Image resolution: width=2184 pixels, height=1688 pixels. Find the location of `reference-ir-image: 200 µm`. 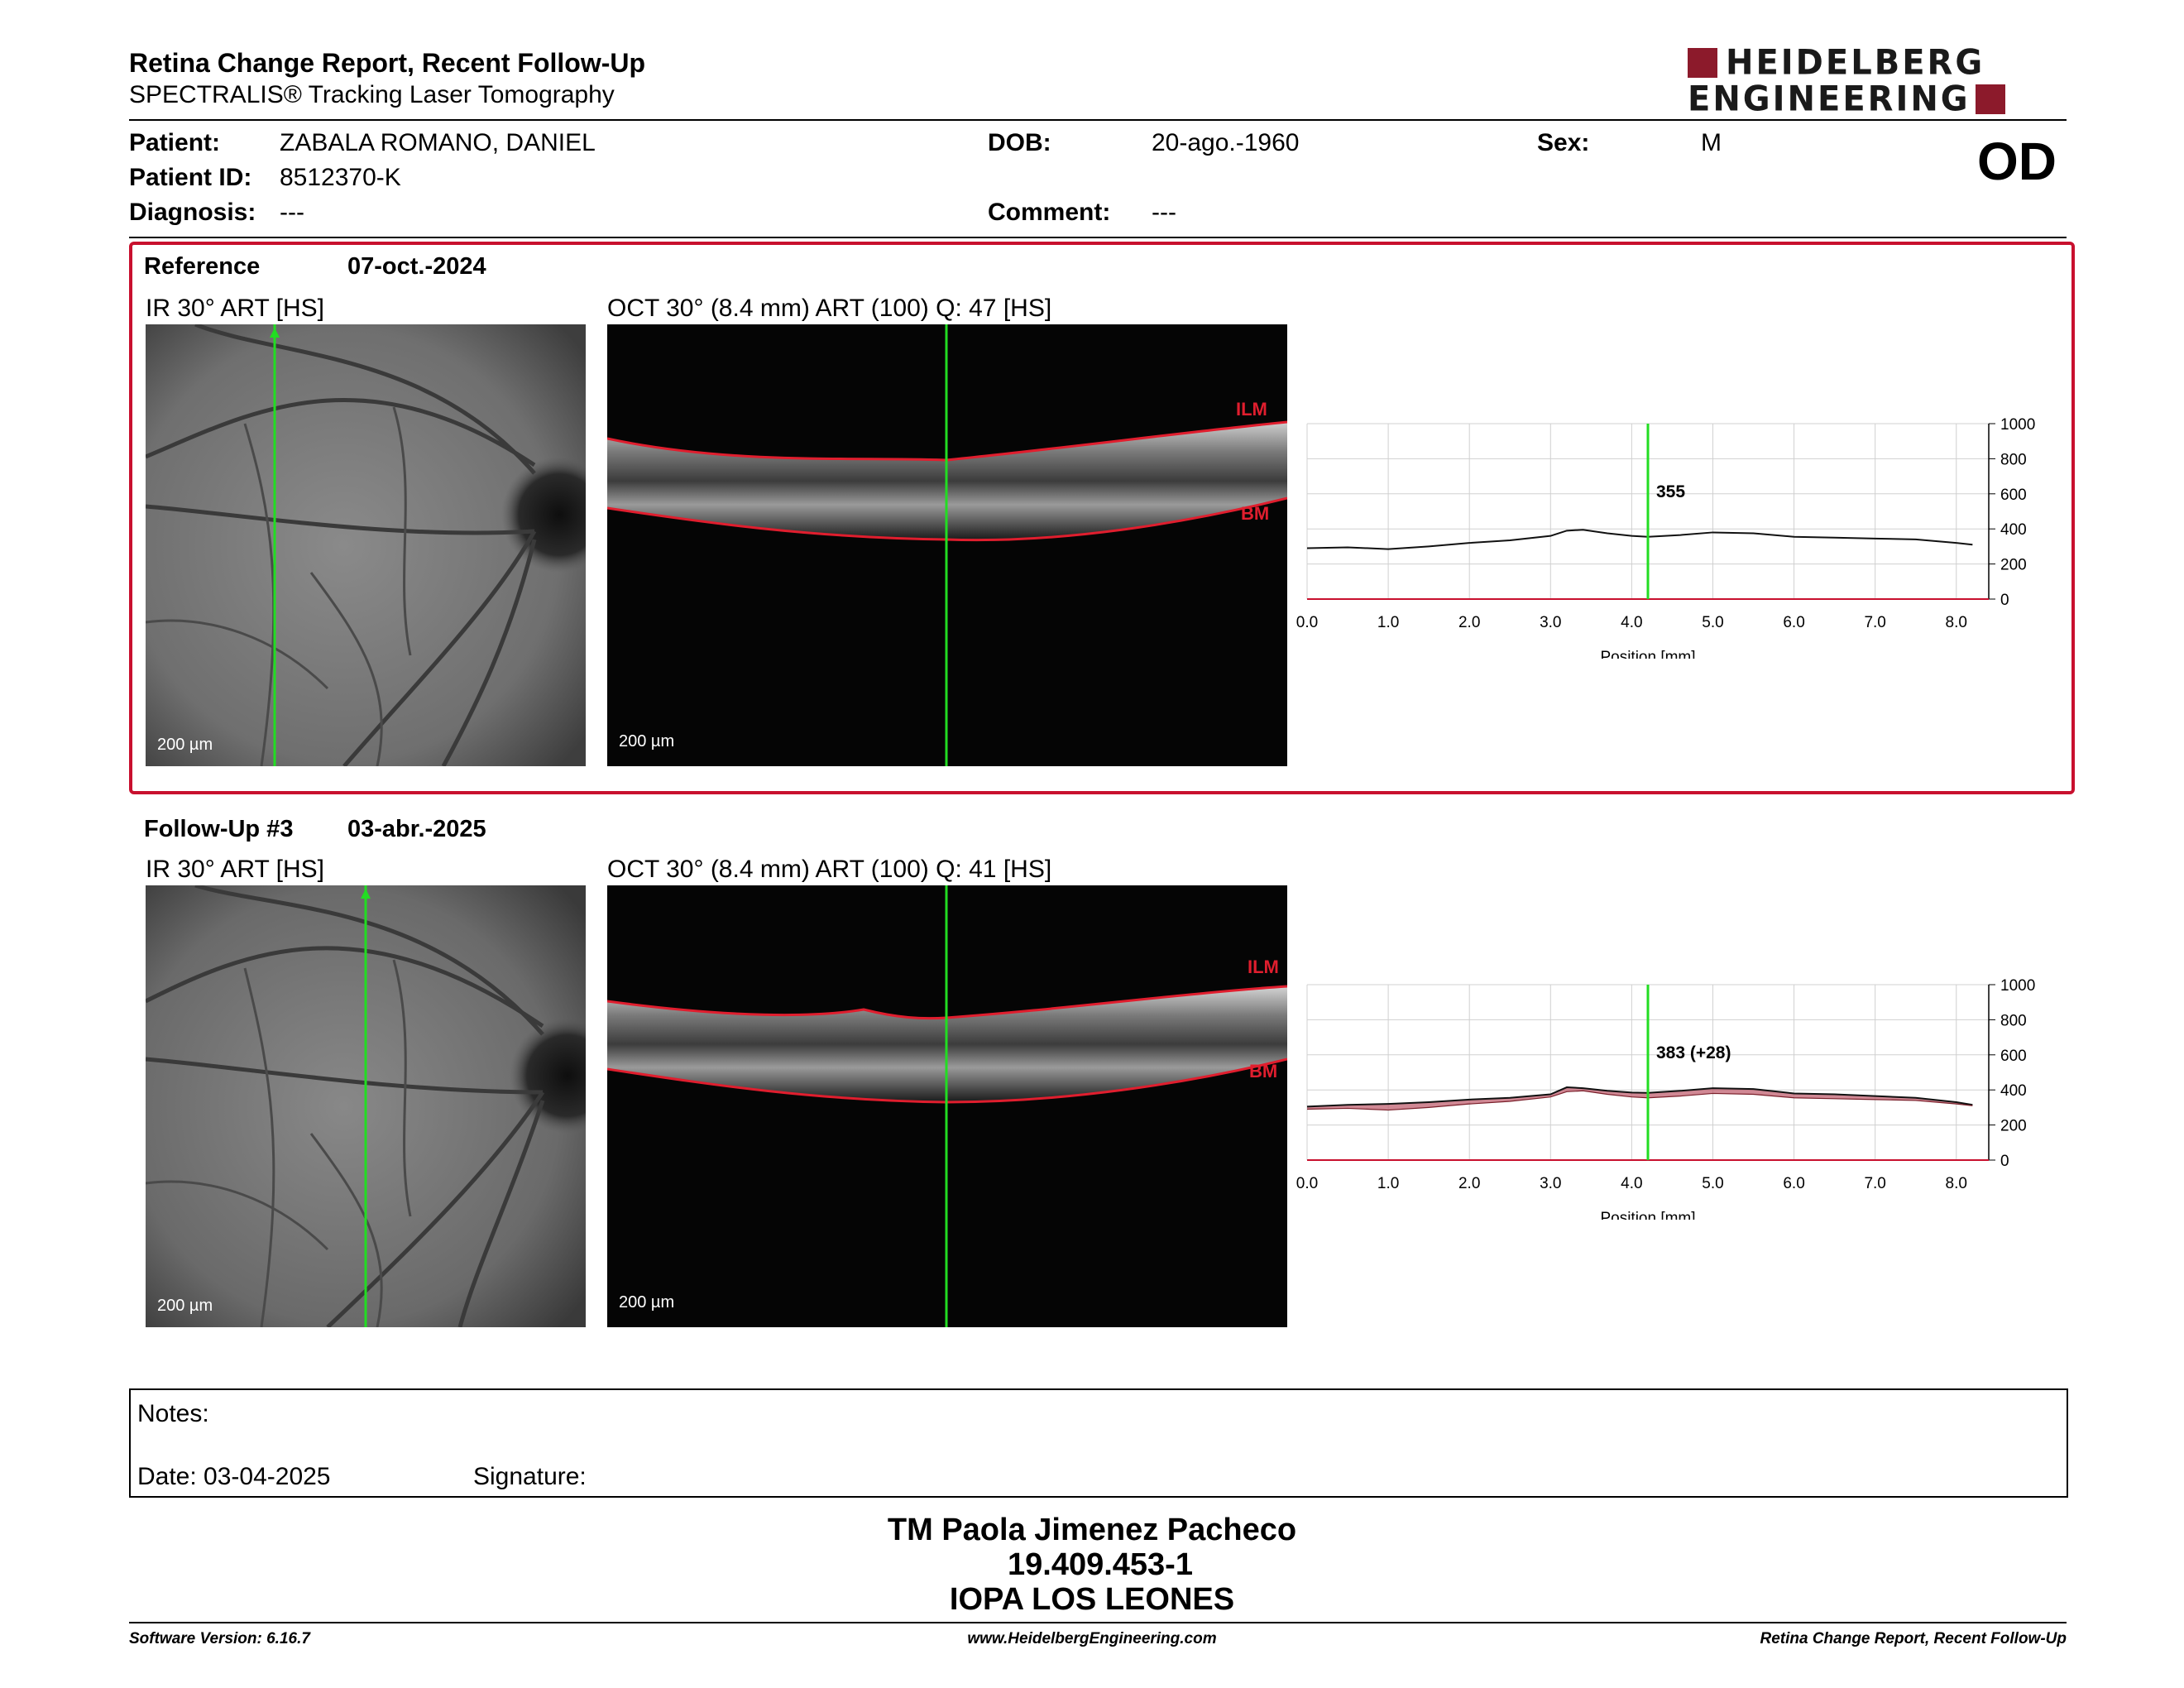

reference-ir-image: 200 µm is located at coordinates (366, 545).